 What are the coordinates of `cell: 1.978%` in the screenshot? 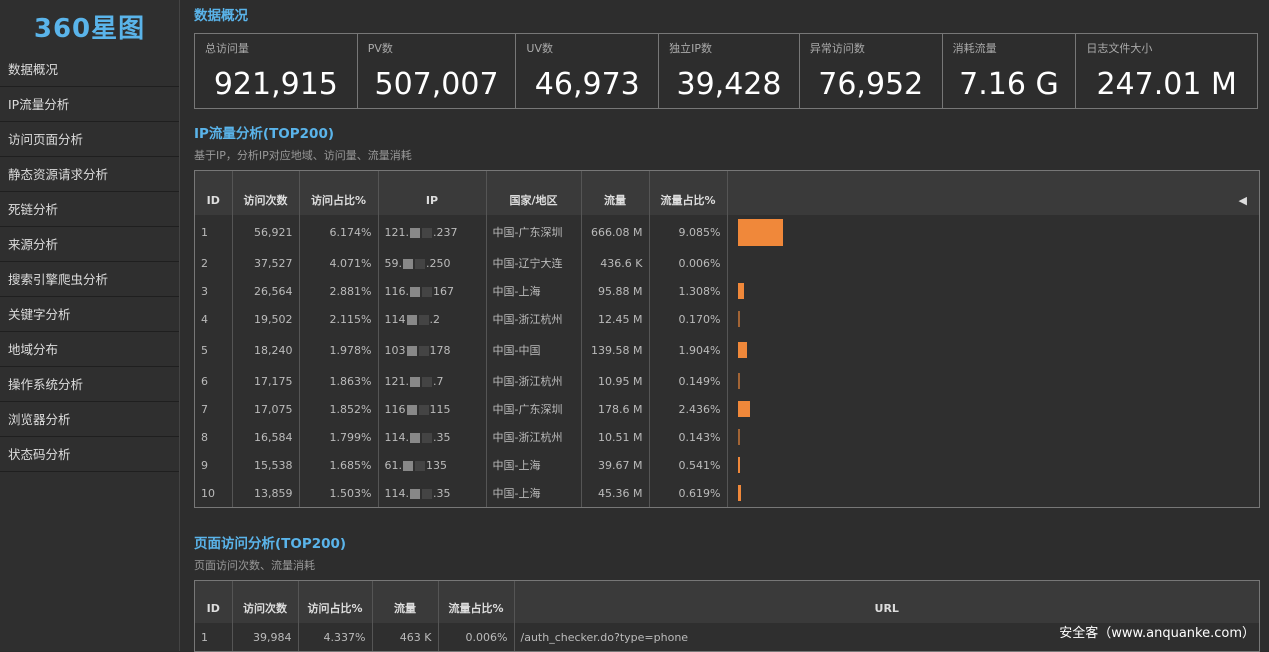 It's located at (339, 350).